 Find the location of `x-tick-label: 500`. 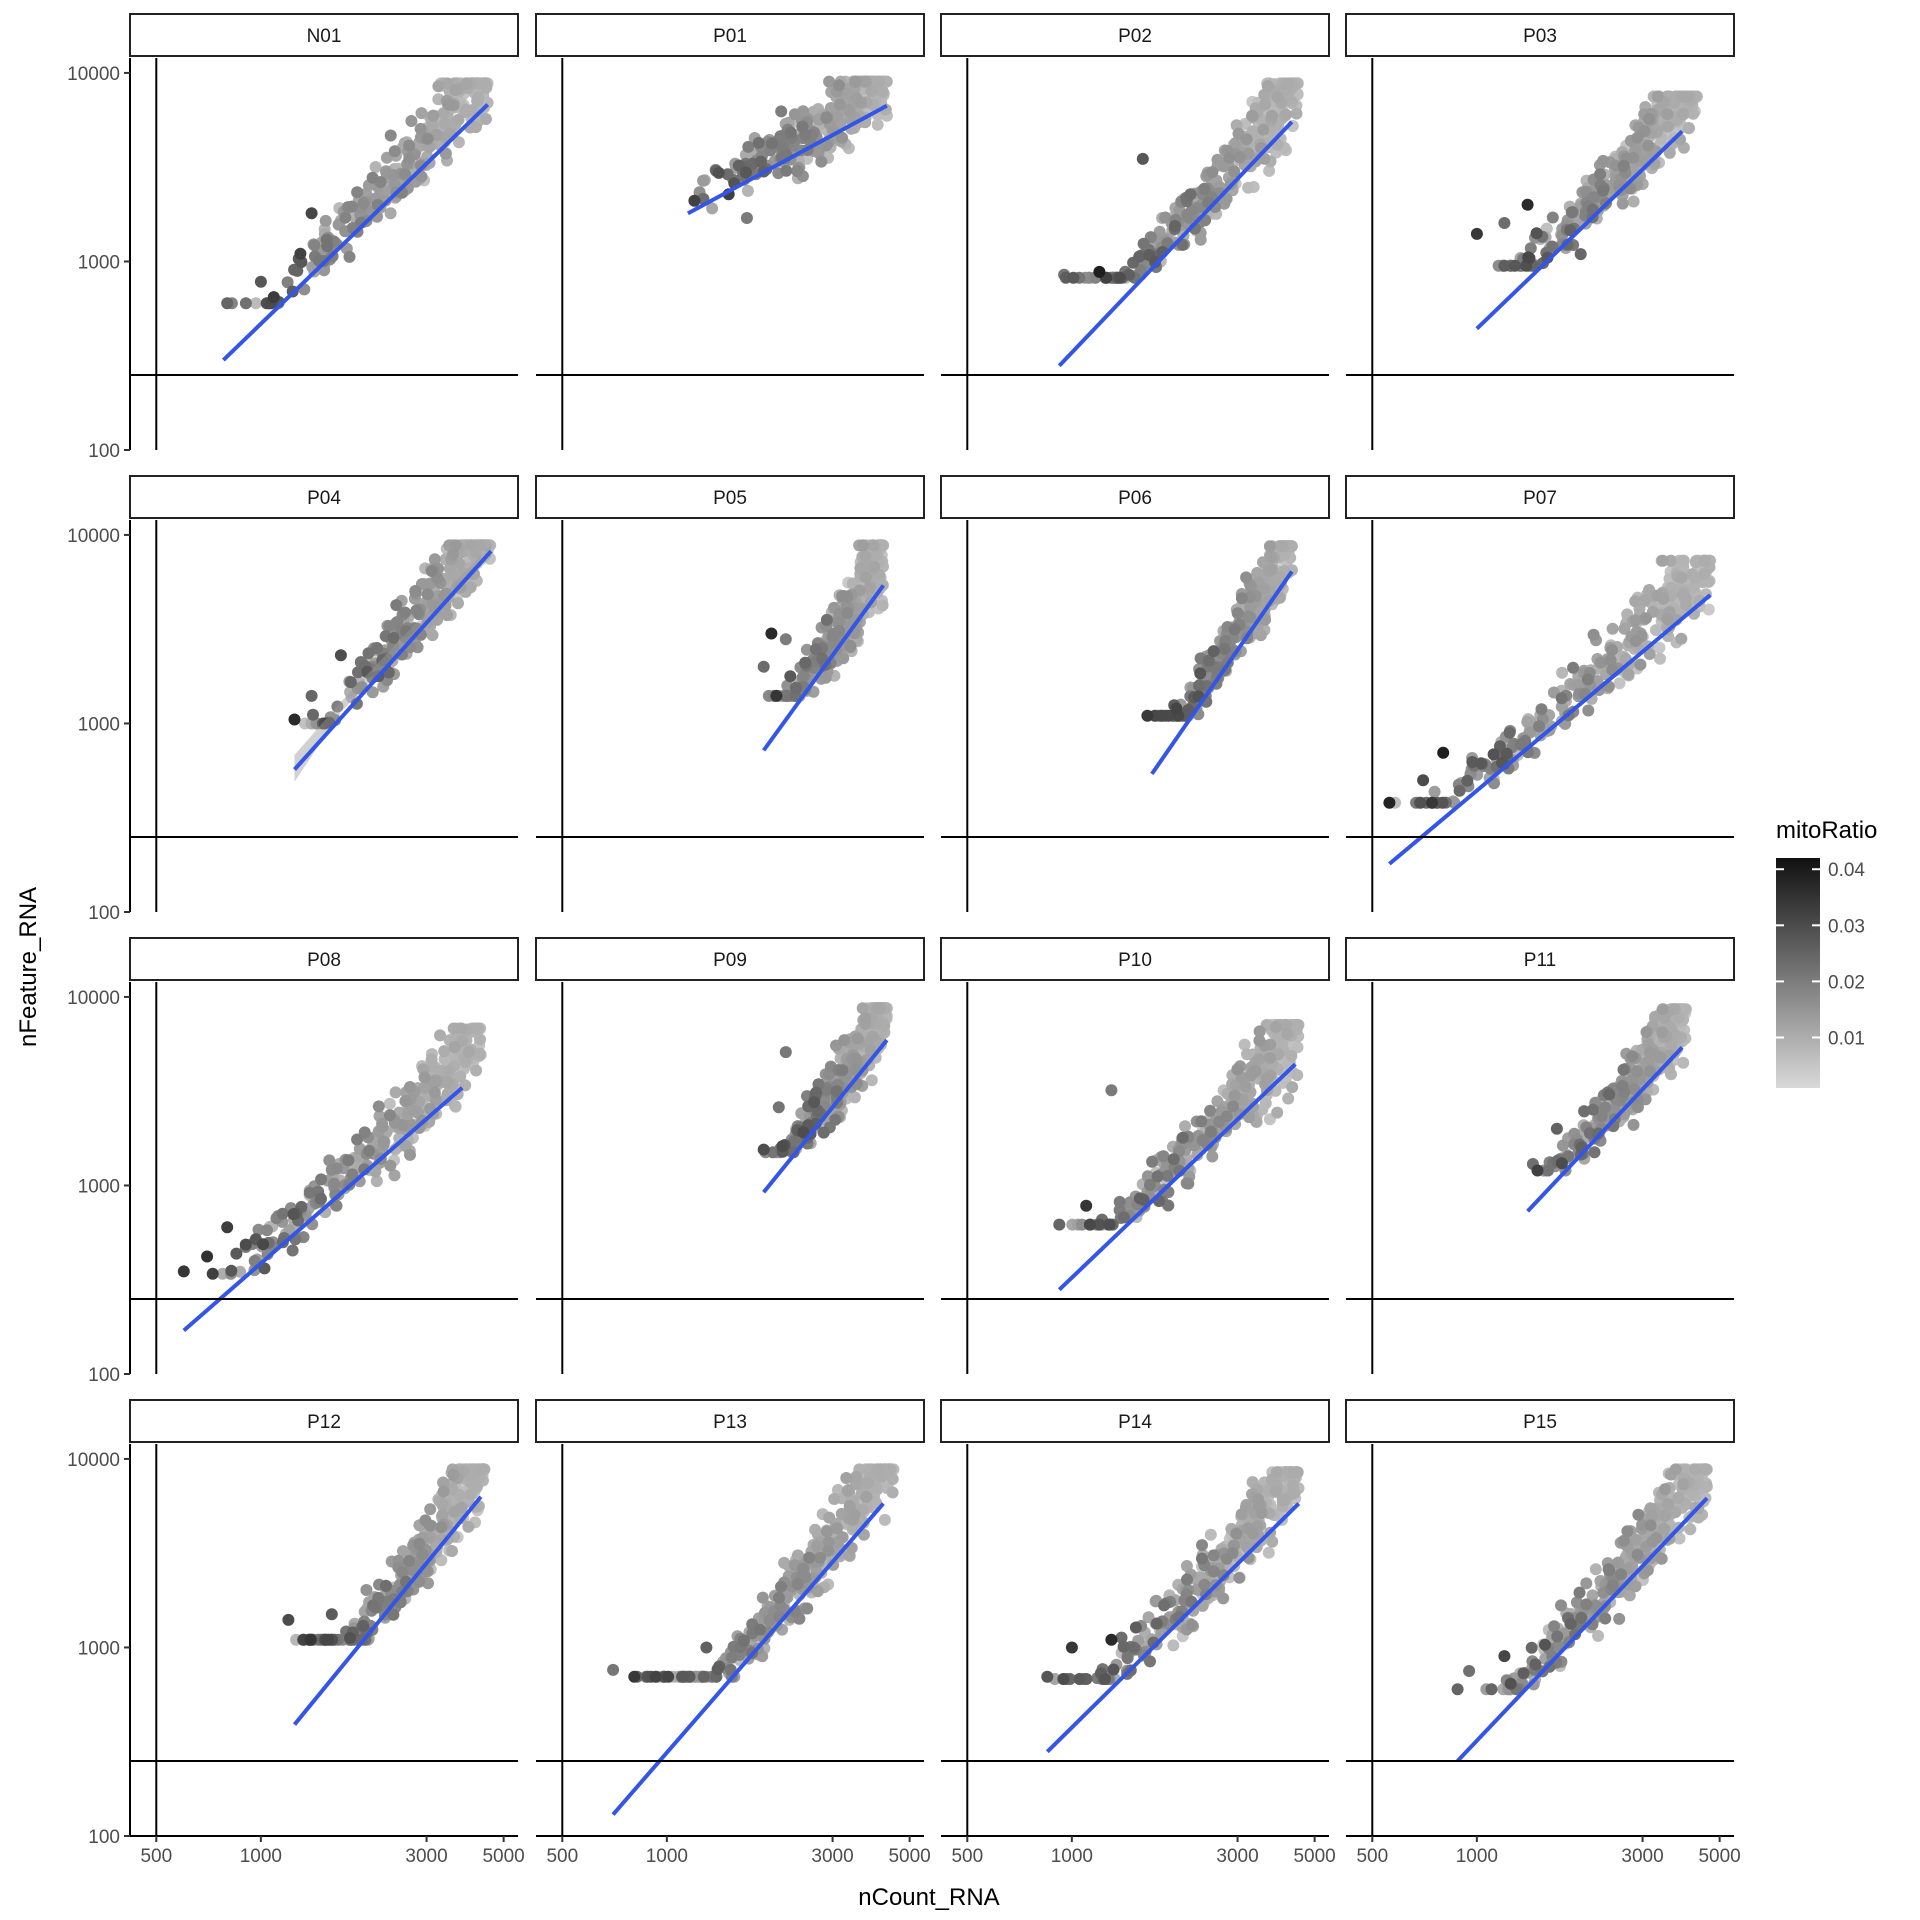

x-tick-label: 500 is located at coordinates (562, 1856).